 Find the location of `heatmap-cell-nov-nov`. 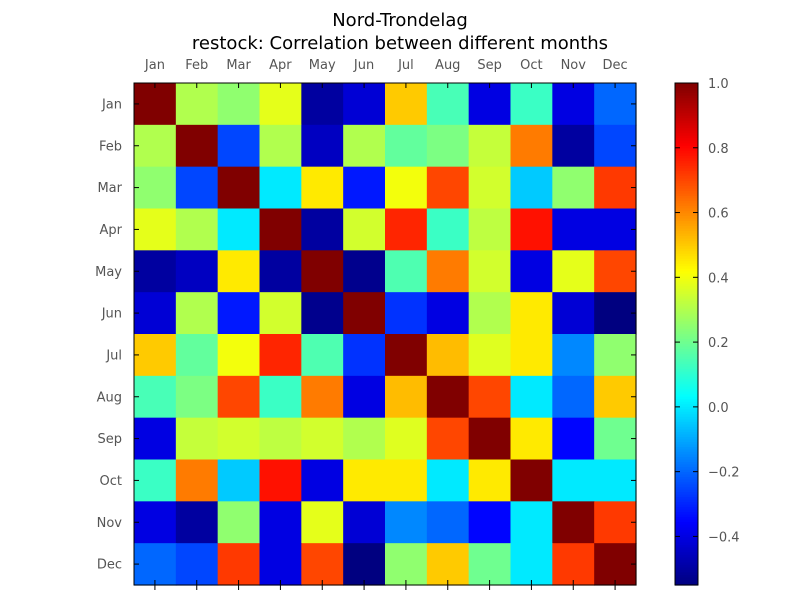

heatmap-cell-nov-nov is located at coordinates (573, 522).